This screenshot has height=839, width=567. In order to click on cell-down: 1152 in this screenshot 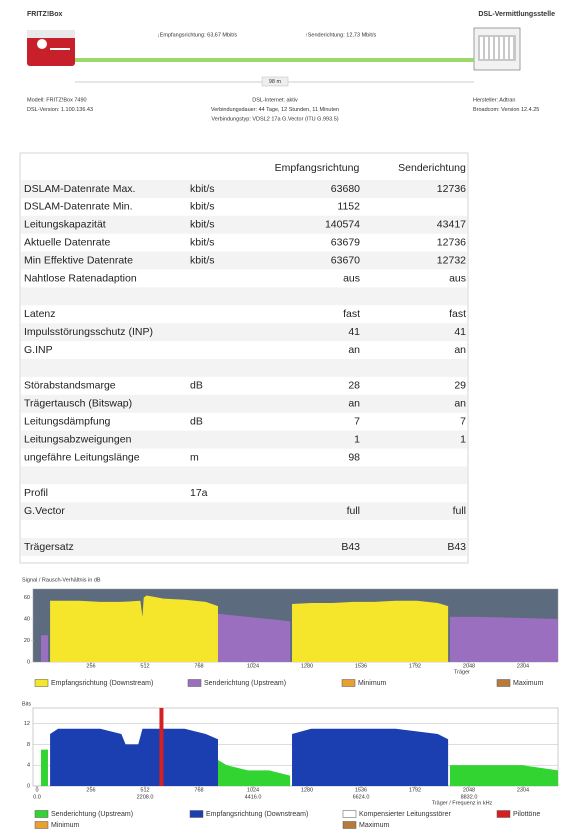, I will do `click(348, 207)`.